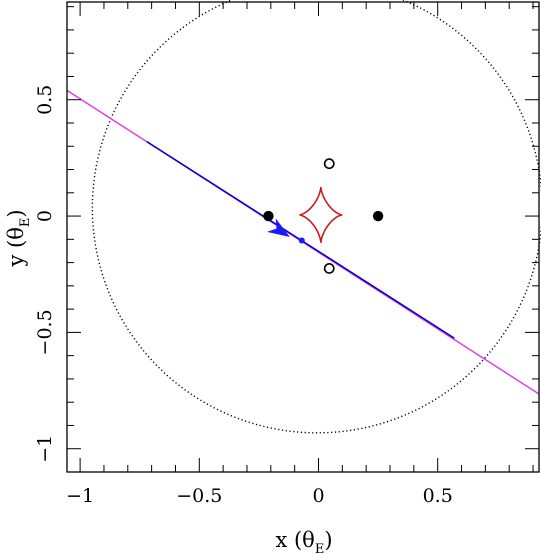 The width and height of the screenshot is (541, 555). What do you see at coordinates (45, 332) in the screenshot?
I see `y-tick-label: −0.5` at bounding box center [45, 332].